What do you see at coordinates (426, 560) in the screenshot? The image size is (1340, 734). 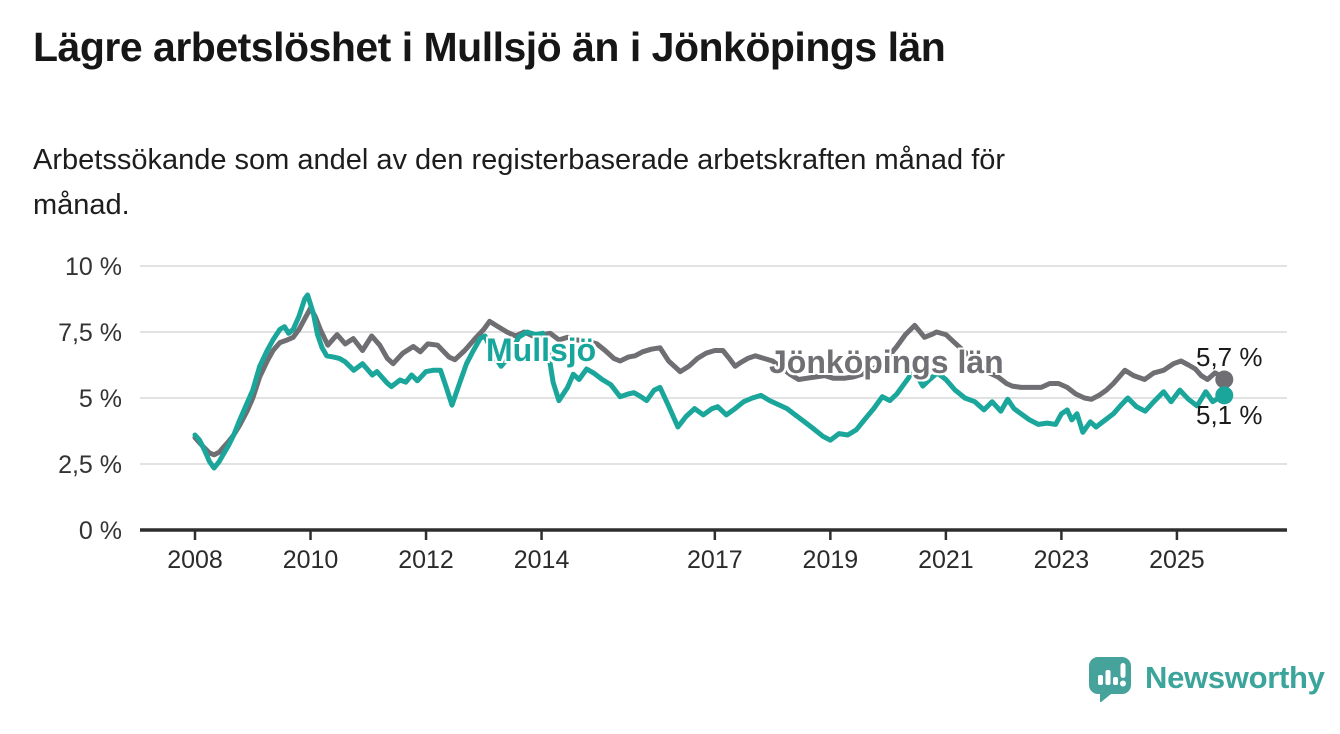 I see `x-tick-label: 2012` at bounding box center [426, 560].